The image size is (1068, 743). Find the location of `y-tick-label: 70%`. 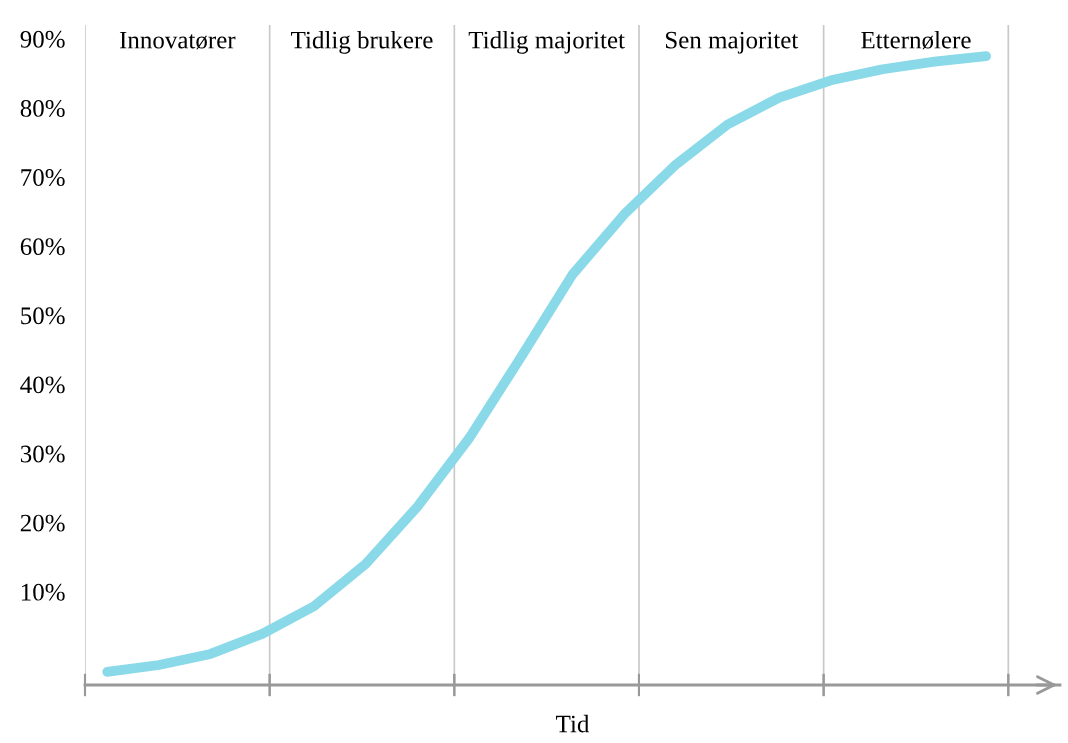

y-tick-label: 70% is located at coordinates (43, 178).